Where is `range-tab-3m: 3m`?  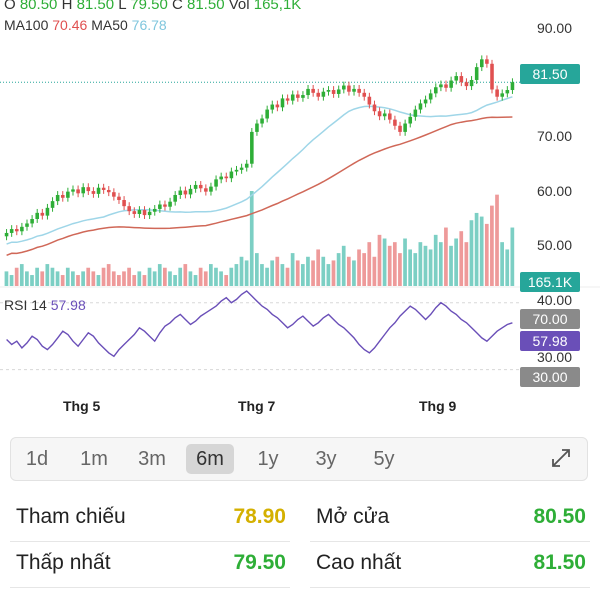
range-tab-3m: 3m is located at coordinates (152, 459).